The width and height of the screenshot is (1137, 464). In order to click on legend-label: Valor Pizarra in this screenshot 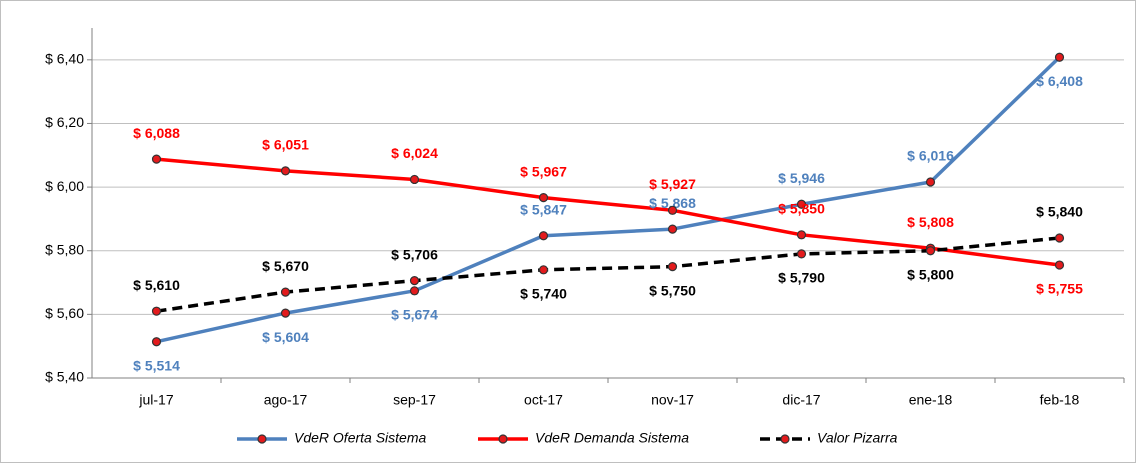, I will do `click(857, 438)`.